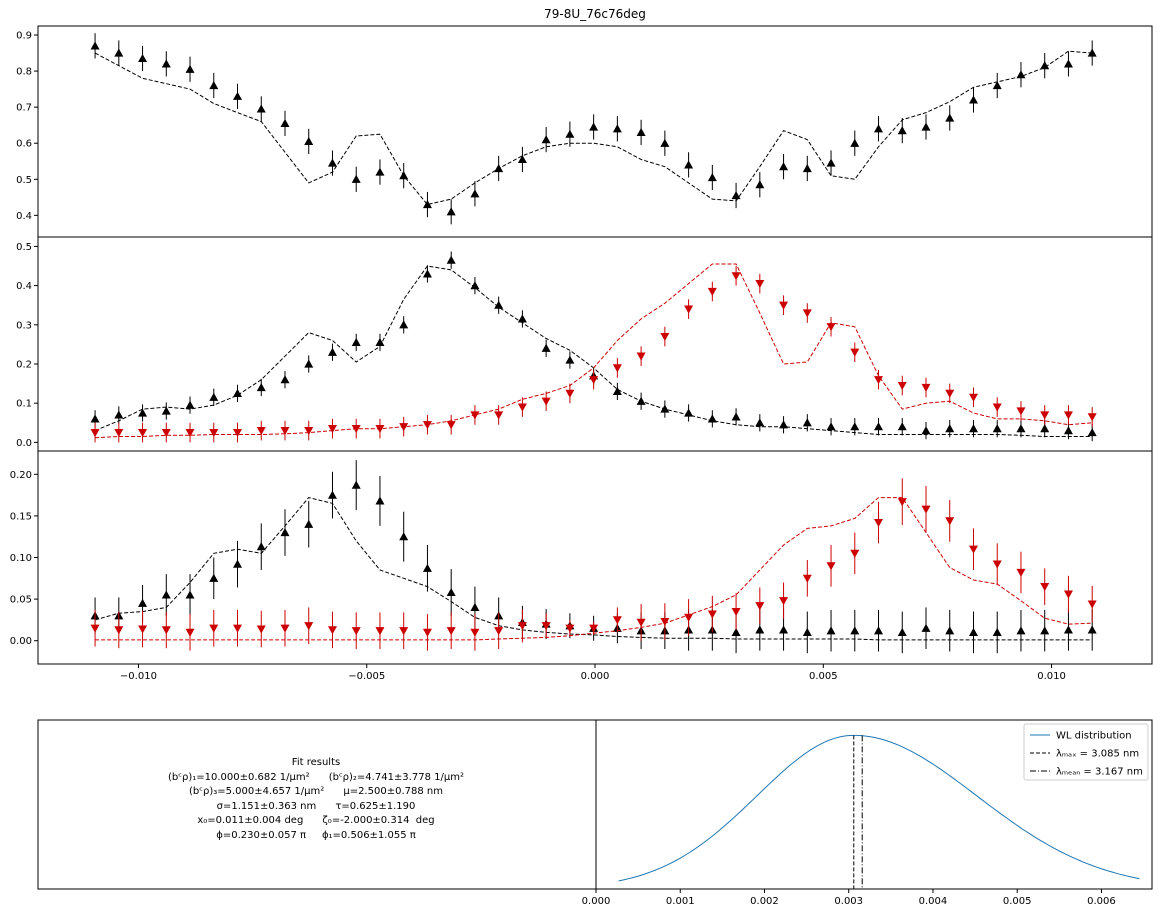 Image resolution: width=1159 pixels, height=914 pixels. What do you see at coordinates (848, 901) in the screenshot?
I see `x-tick-label: 0.003` at bounding box center [848, 901].